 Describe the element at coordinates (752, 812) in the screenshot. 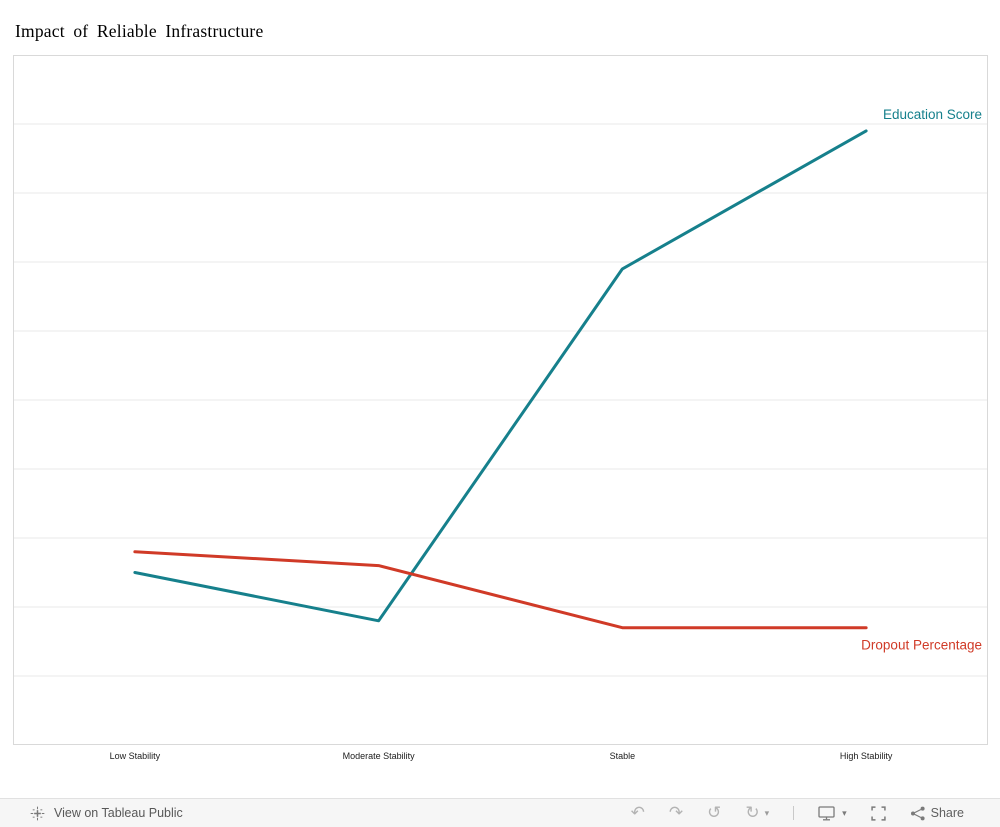

I see `refresh-icon: ↻` at that location.